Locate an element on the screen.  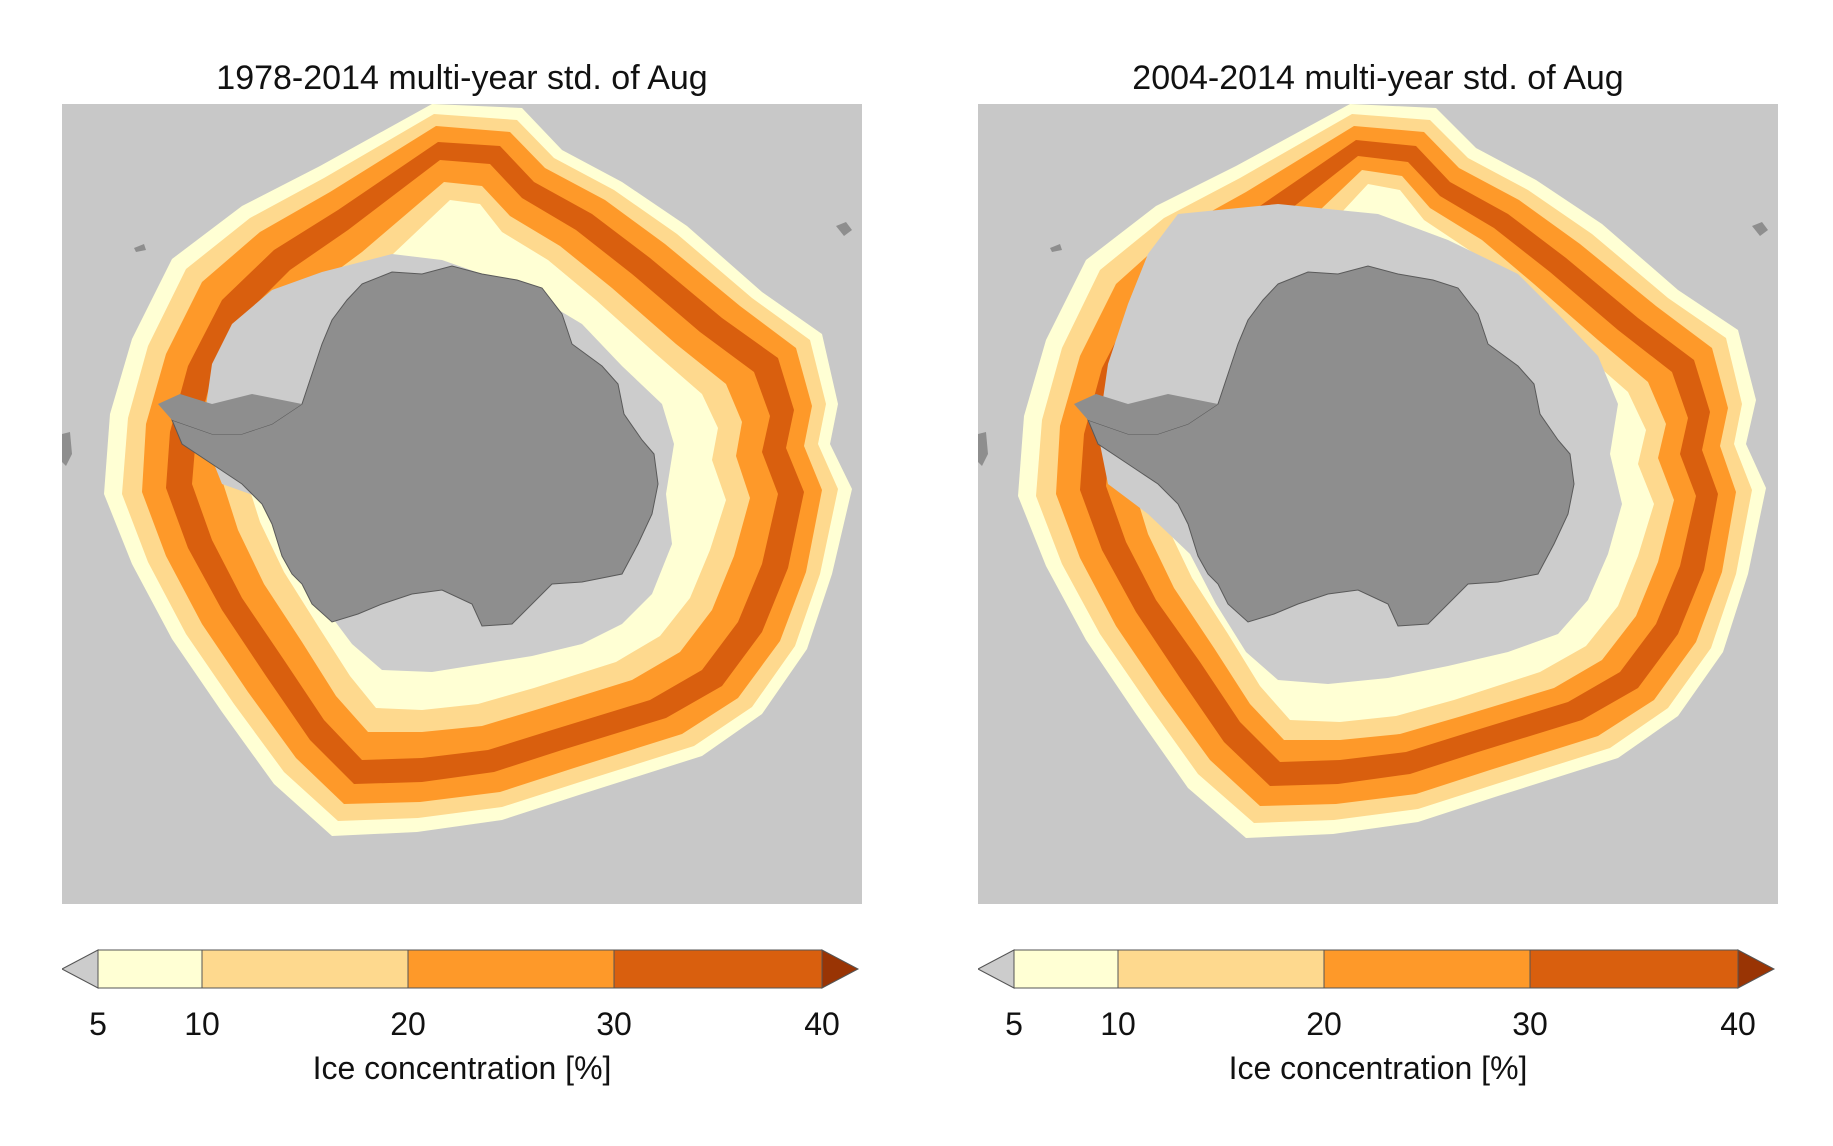
panel-title: 1978-2014 multi-year std. of Aug is located at coordinates (462, 78).